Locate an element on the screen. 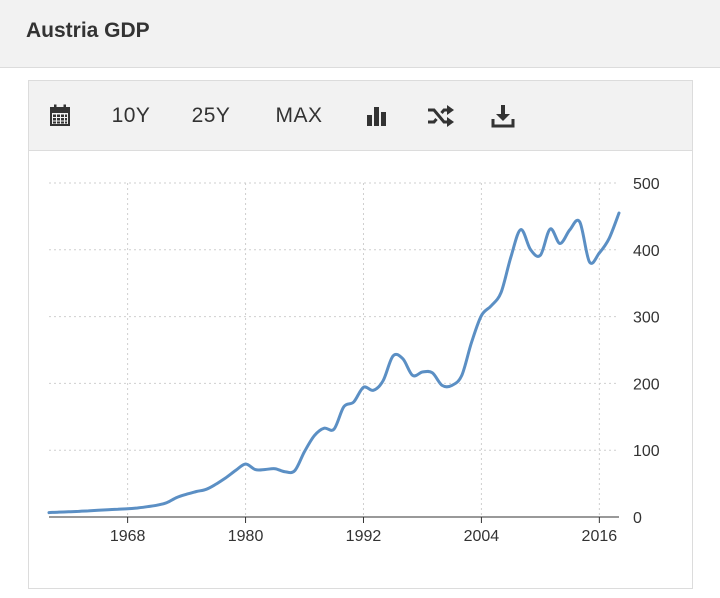  x-tick-label: 1992 is located at coordinates (364, 536).